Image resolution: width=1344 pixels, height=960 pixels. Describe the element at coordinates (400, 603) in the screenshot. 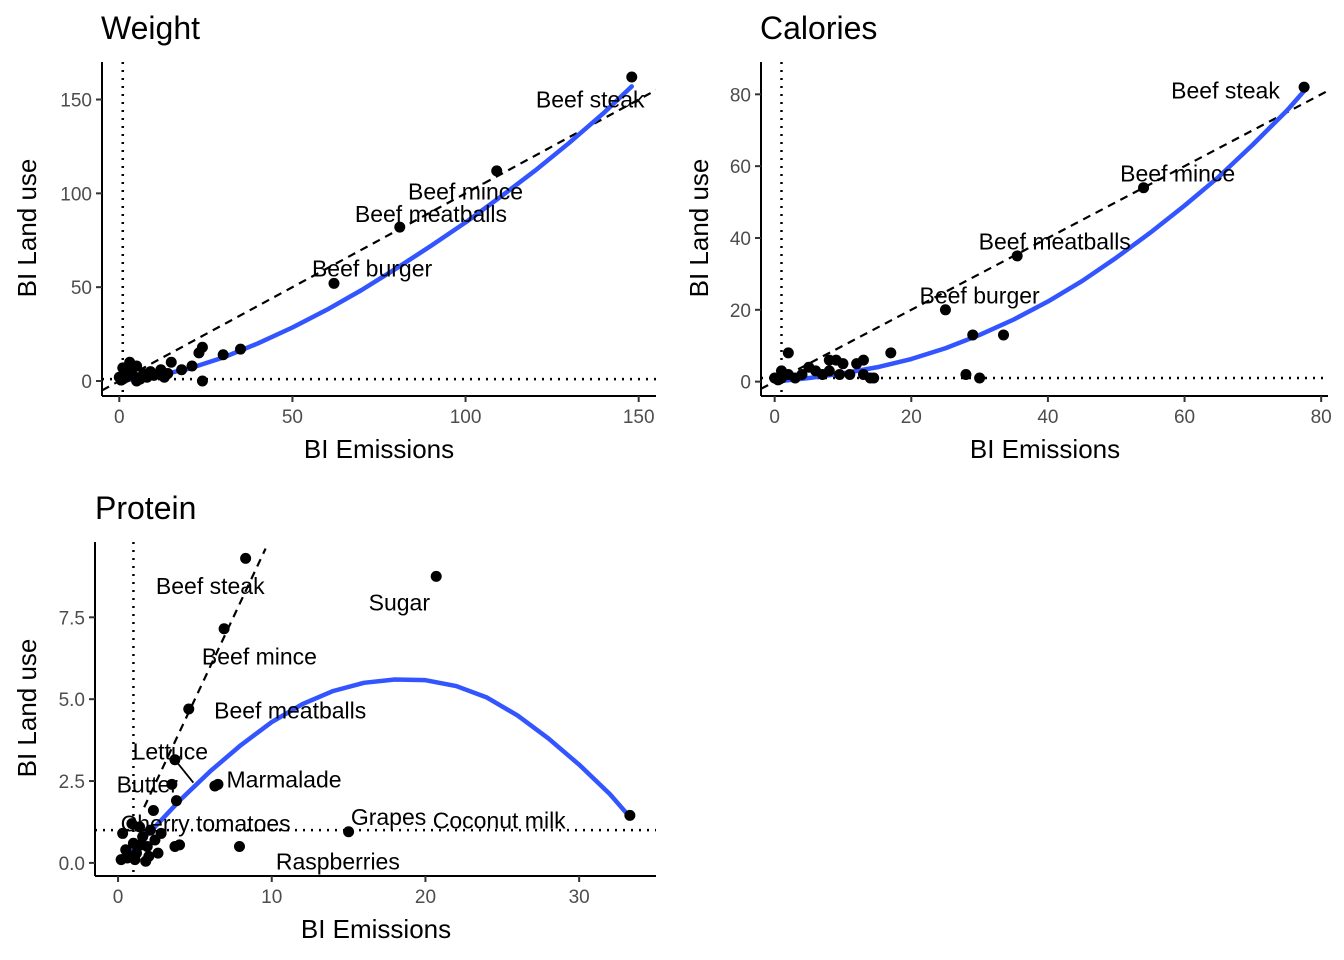

I see `point-label: Sugar` at that location.